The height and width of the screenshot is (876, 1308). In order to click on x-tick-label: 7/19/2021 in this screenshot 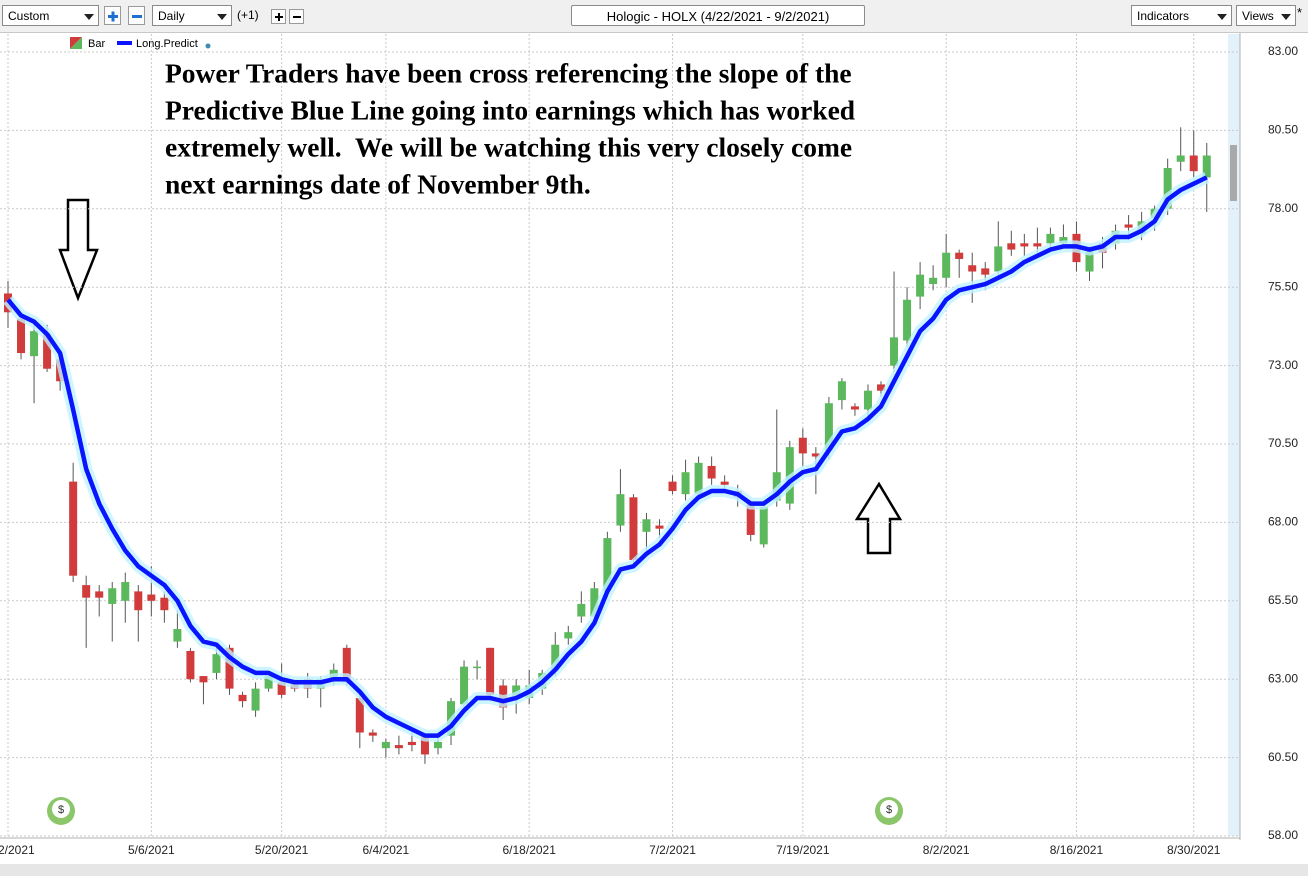, I will do `click(803, 850)`.